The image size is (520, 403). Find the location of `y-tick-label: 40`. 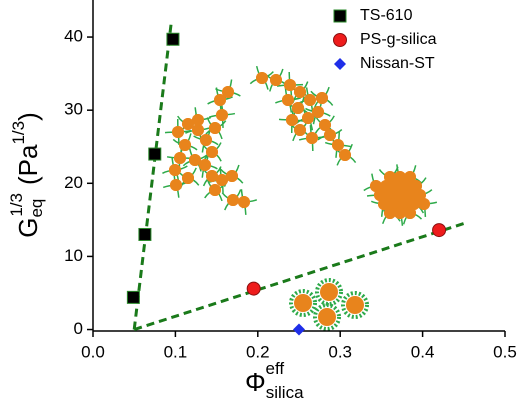

y-tick-label: 40 is located at coordinates (73, 36).